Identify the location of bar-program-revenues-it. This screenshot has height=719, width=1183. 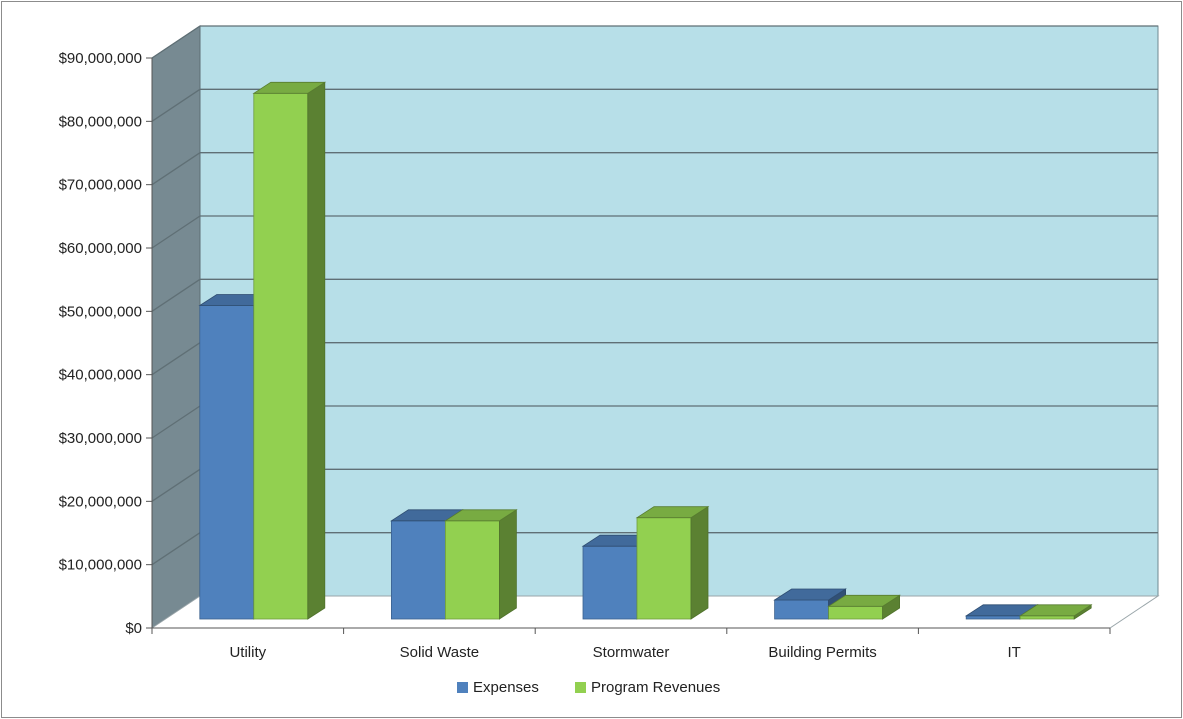
(1055, 612).